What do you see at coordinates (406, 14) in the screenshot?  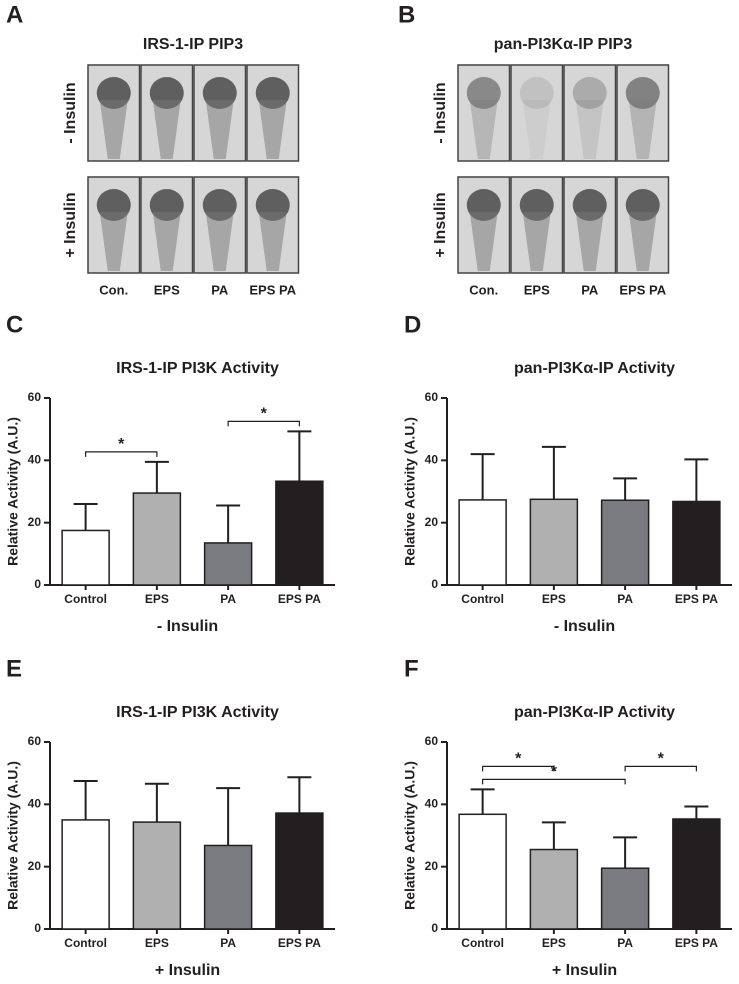 I see `panel-letter: B` at bounding box center [406, 14].